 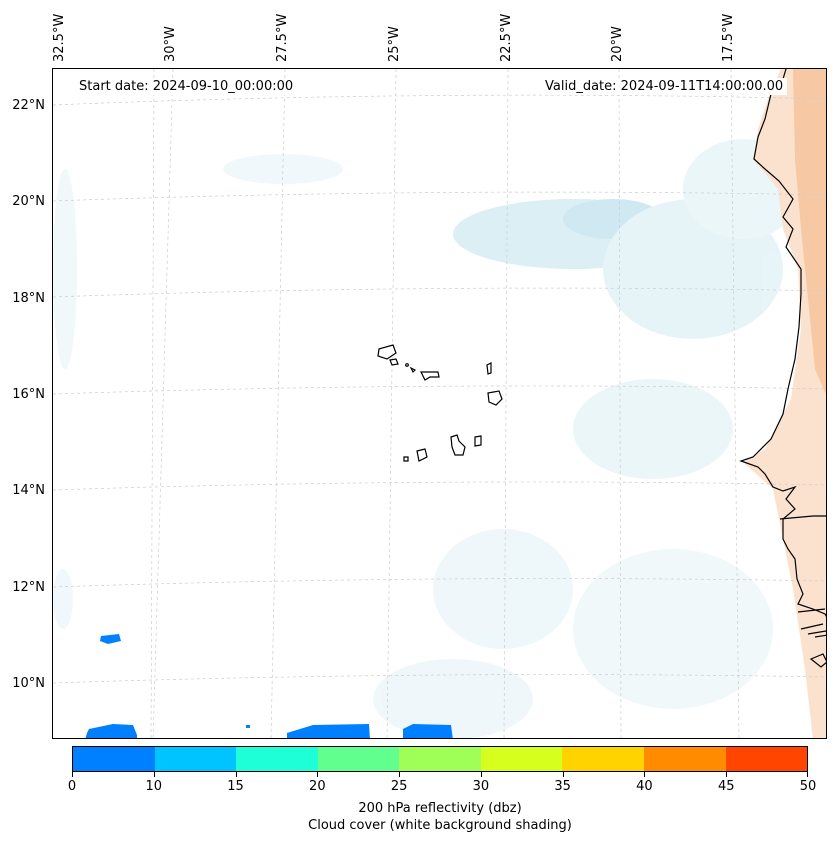 What do you see at coordinates (481, 786) in the screenshot?
I see `colorbar-tick-label: 30` at bounding box center [481, 786].